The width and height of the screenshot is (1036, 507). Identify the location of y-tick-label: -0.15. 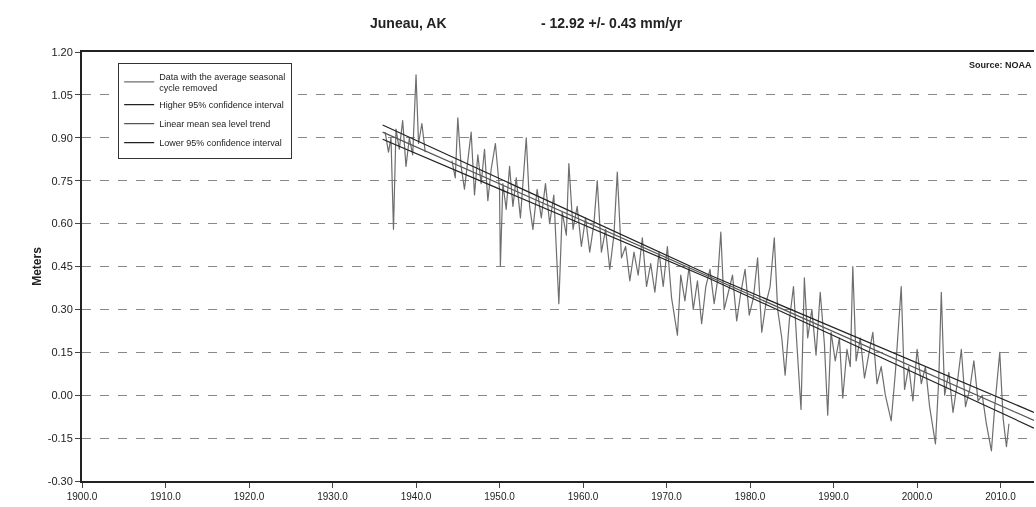
(60, 437).